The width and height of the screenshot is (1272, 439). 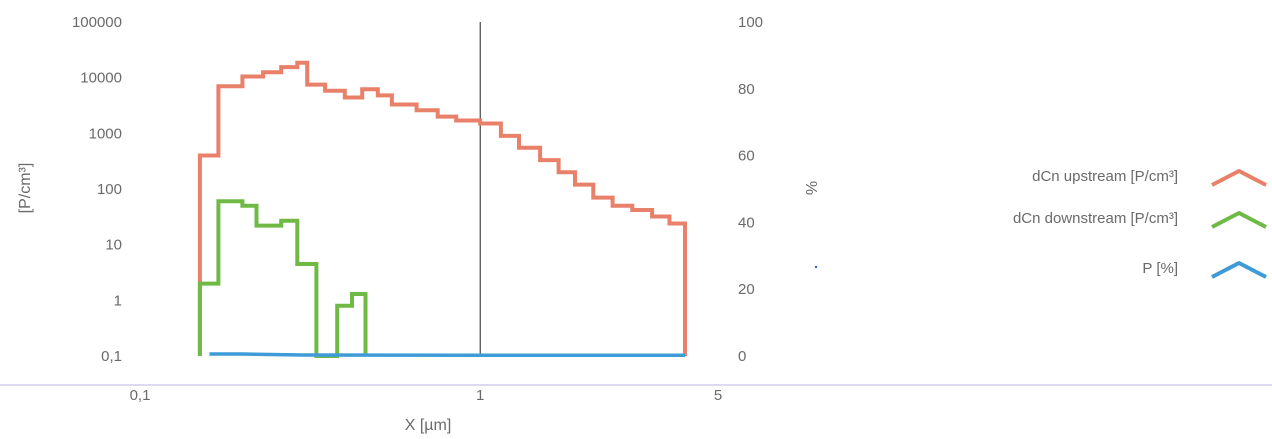 I want to click on legend-label-3: P [%], so click(x=1160, y=268).